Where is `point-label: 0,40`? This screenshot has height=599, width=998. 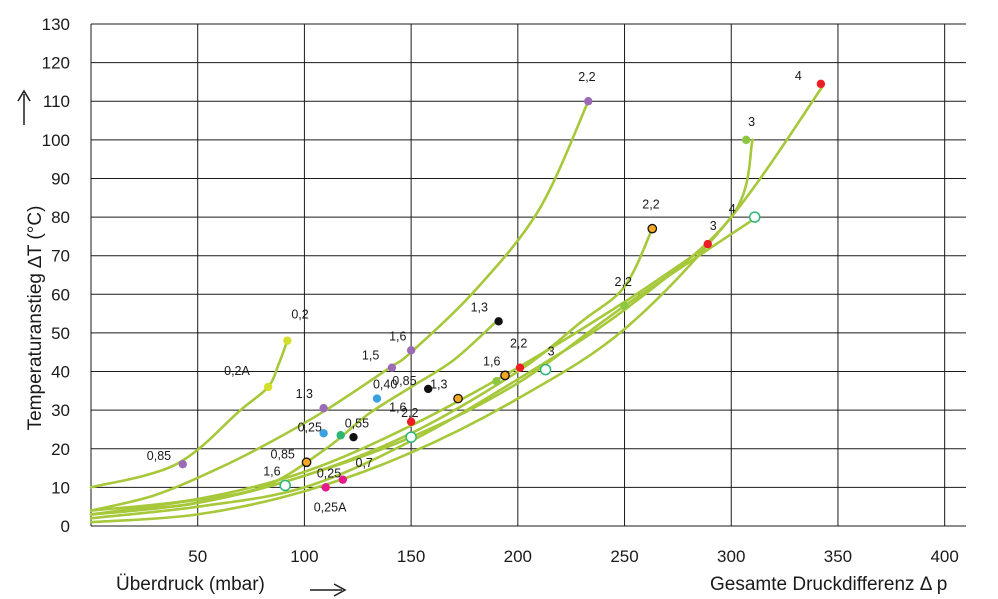
point-label: 0,40 is located at coordinates (385, 385).